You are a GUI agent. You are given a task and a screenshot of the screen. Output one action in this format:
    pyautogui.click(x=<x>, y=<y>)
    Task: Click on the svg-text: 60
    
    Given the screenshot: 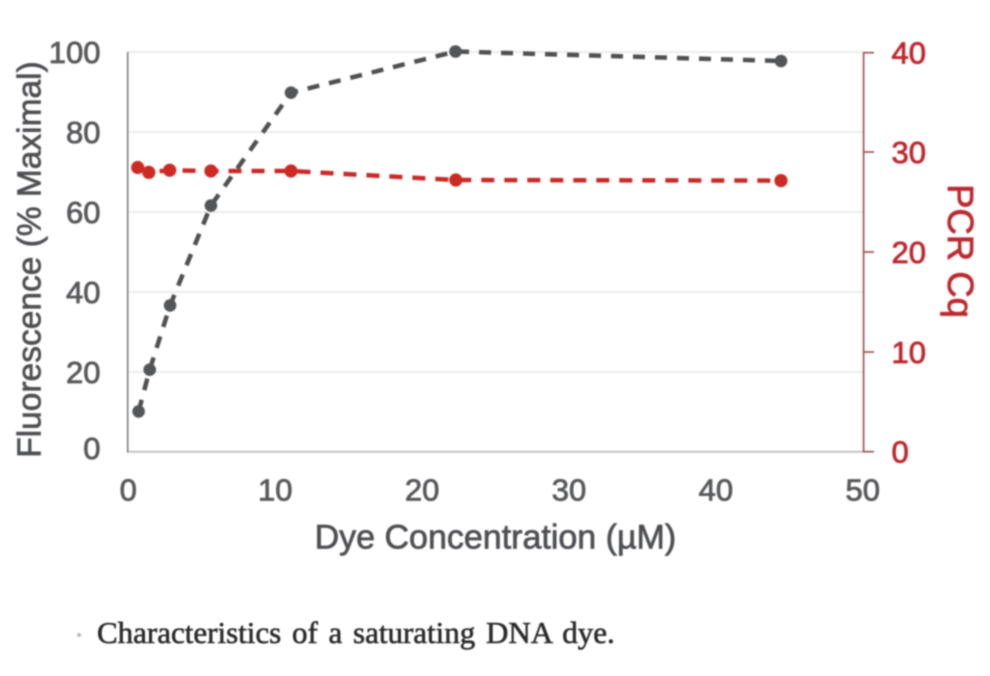 What is the action you would take?
    pyautogui.click(x=83, y=212)
    